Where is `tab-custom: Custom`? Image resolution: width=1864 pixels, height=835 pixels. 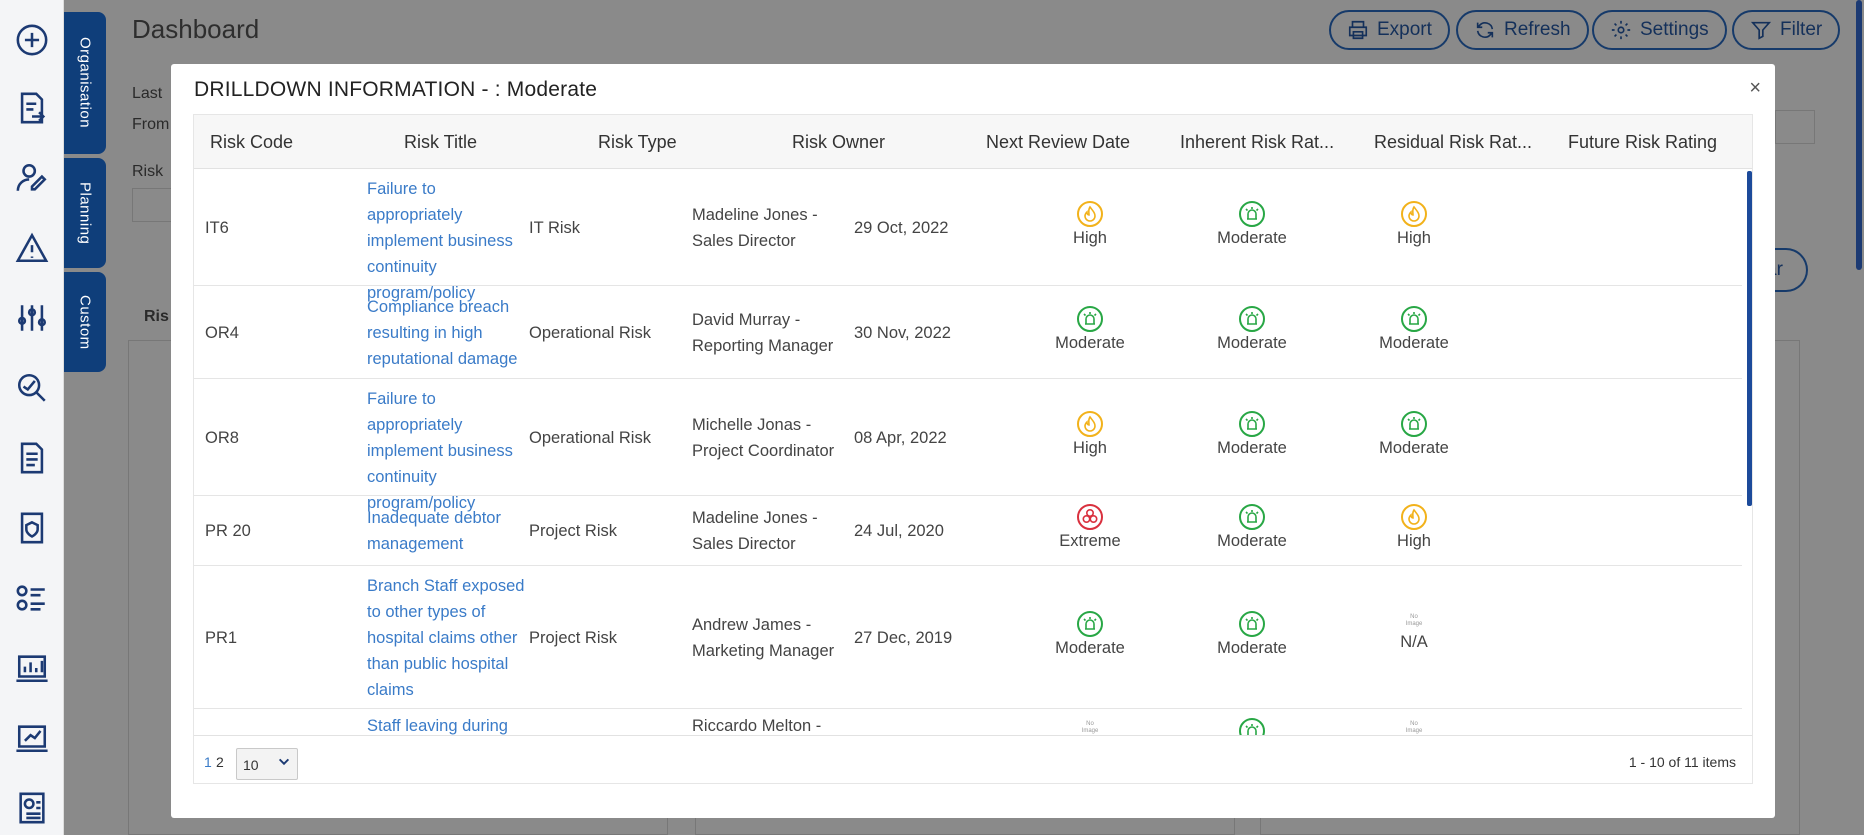 tab-custom: Custom is located at coordinates (85, 322).